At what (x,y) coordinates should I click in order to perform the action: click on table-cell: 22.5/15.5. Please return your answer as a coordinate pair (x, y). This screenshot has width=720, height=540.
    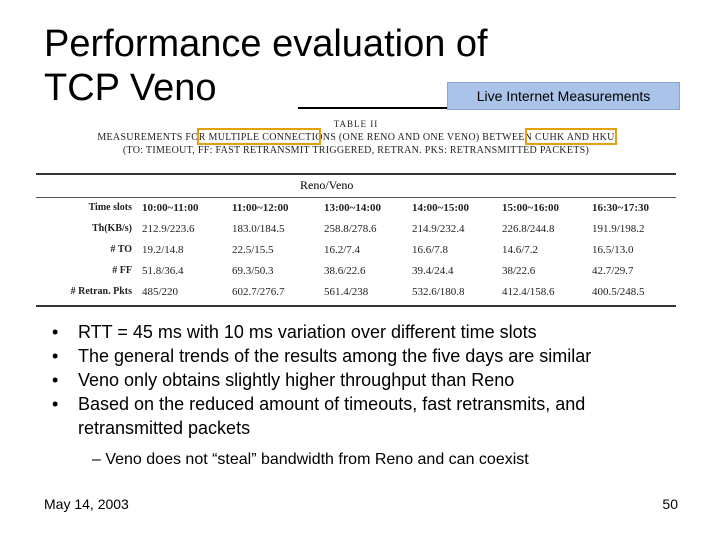
    Looking at the image, I should click on (253, 250).